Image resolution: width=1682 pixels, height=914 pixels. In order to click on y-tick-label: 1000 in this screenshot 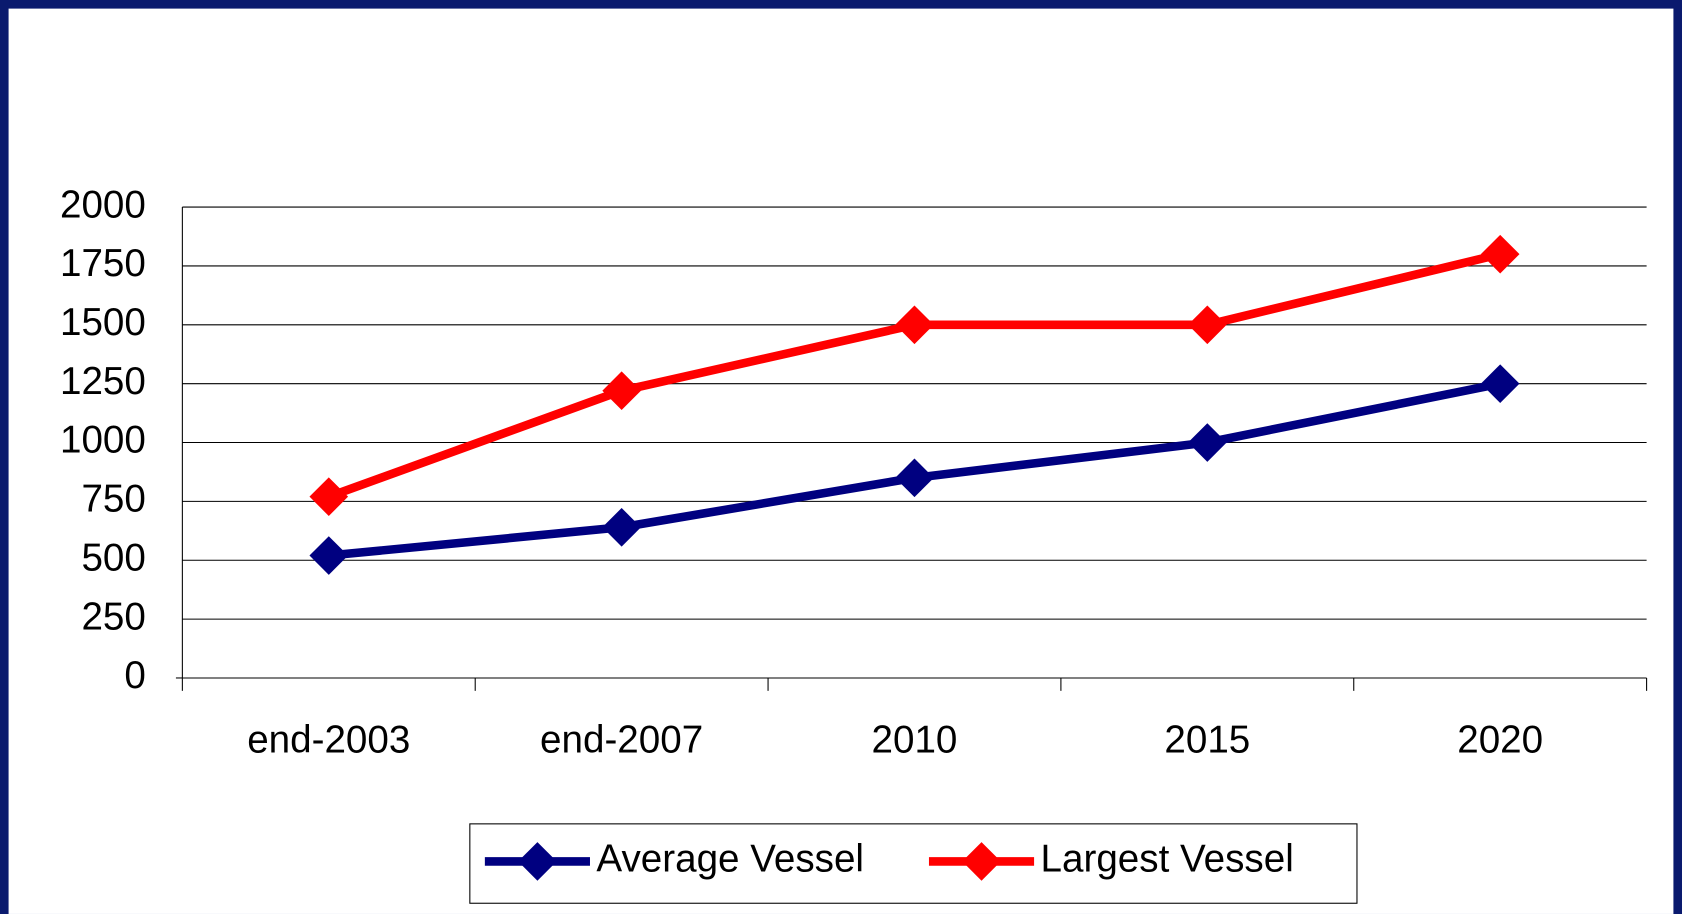, I will do `click(103, 440)`.